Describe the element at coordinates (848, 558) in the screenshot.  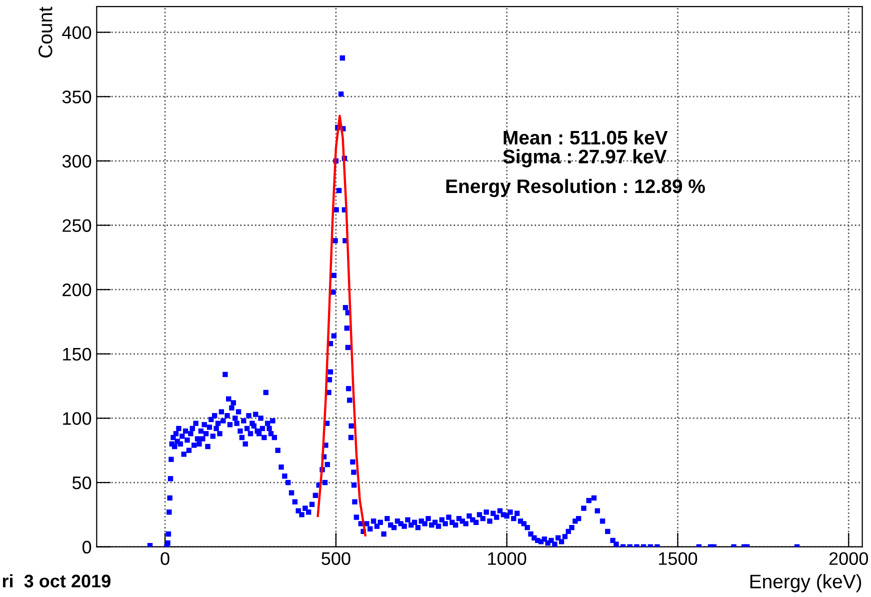
I see `x-tick-label: 2000` at that location.